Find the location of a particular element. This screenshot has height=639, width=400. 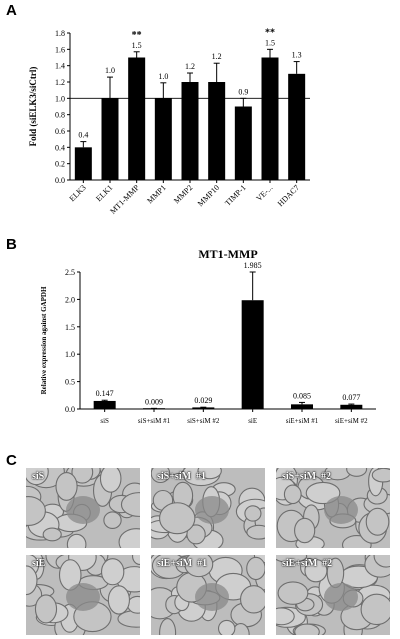

y-tick-label: 0.5 is located at coordinates (70, 382).